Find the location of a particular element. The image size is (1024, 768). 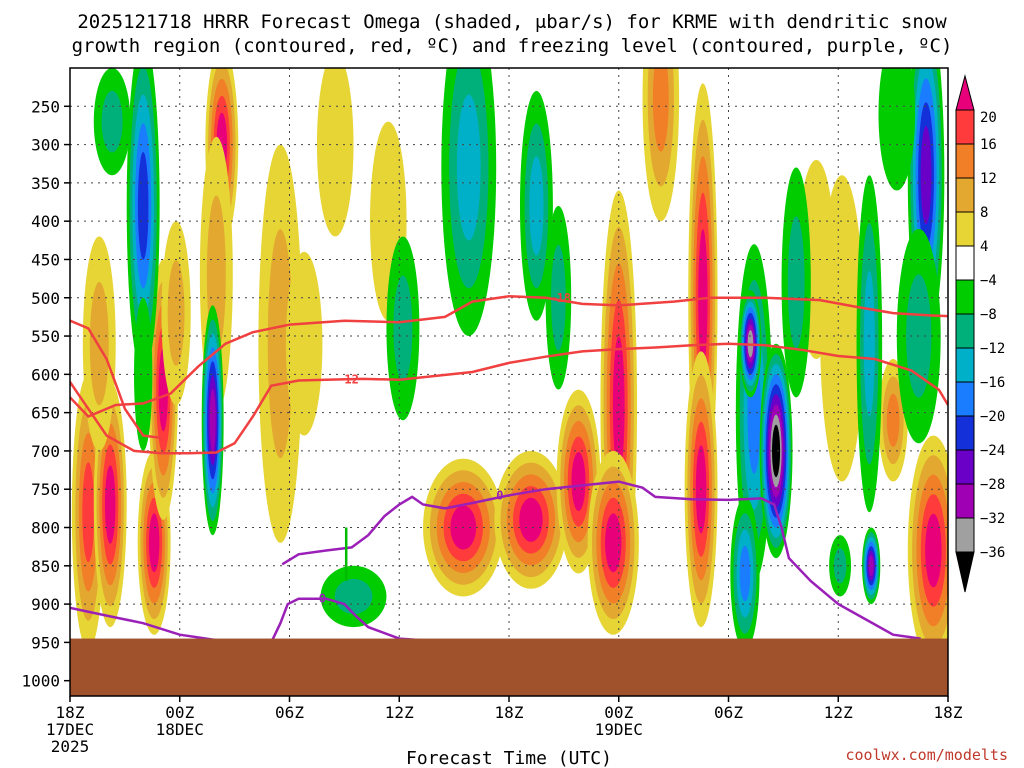

x-tick-label-30-2: 19DEC is located at coordinates (619, 729).